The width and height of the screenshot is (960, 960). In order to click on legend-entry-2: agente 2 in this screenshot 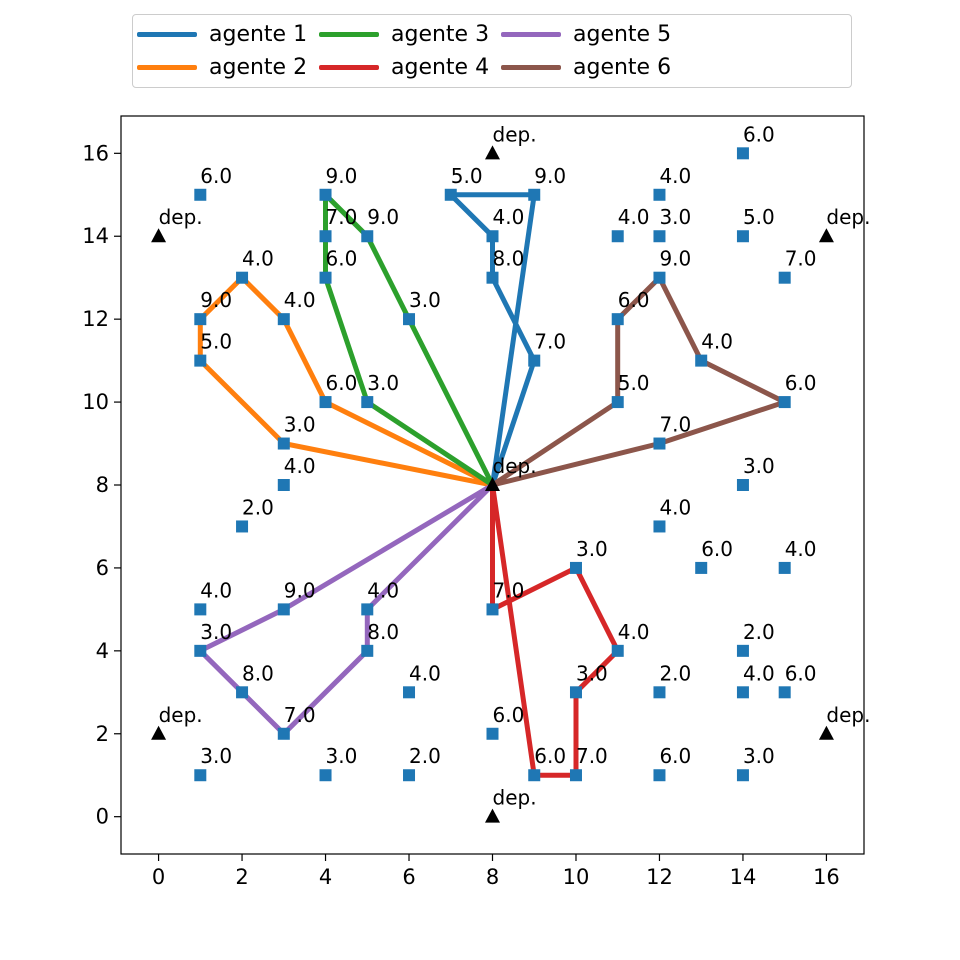, I will do `click(222, 67)`.